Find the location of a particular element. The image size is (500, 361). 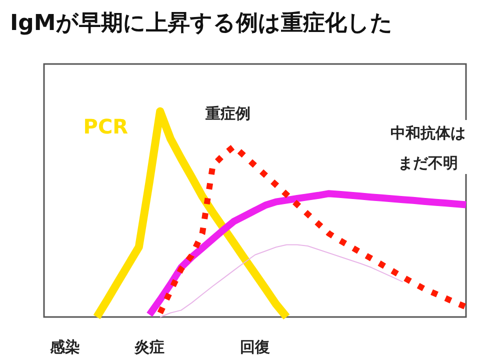

series-label: PCR is located at coordinates (105, 126).